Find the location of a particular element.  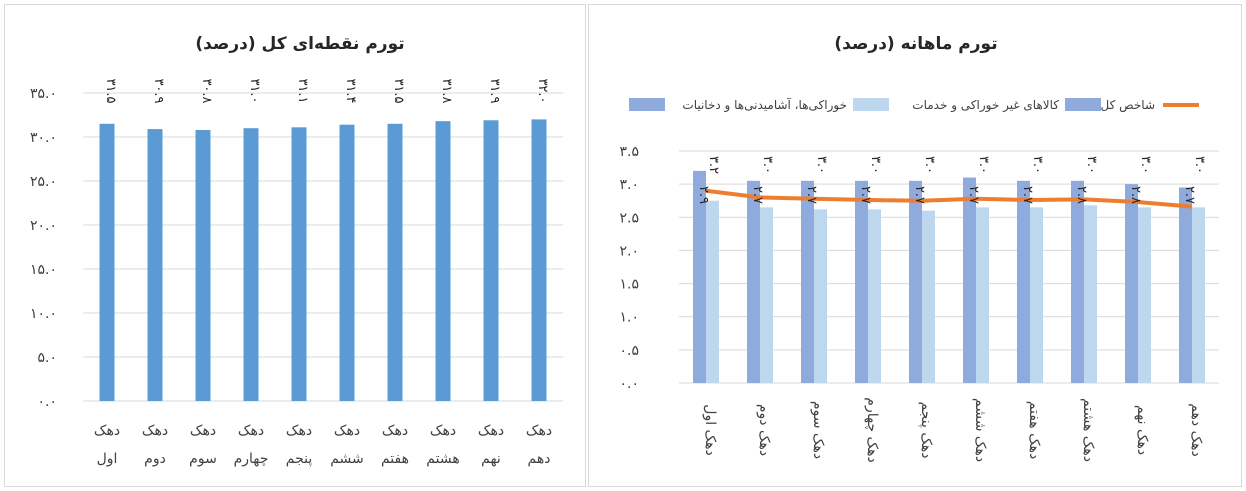

category-label: دهک پنجم is located at coordinates (926, 429).